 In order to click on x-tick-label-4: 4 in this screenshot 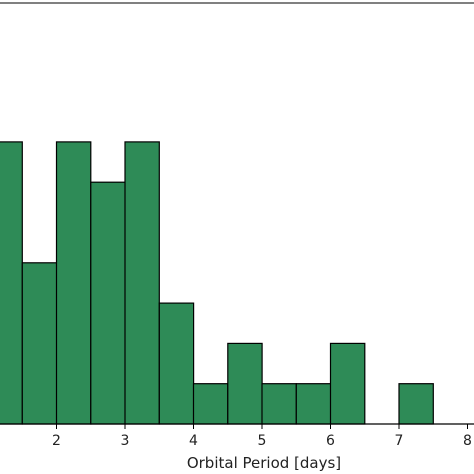, I will do `click(193, 441)`.